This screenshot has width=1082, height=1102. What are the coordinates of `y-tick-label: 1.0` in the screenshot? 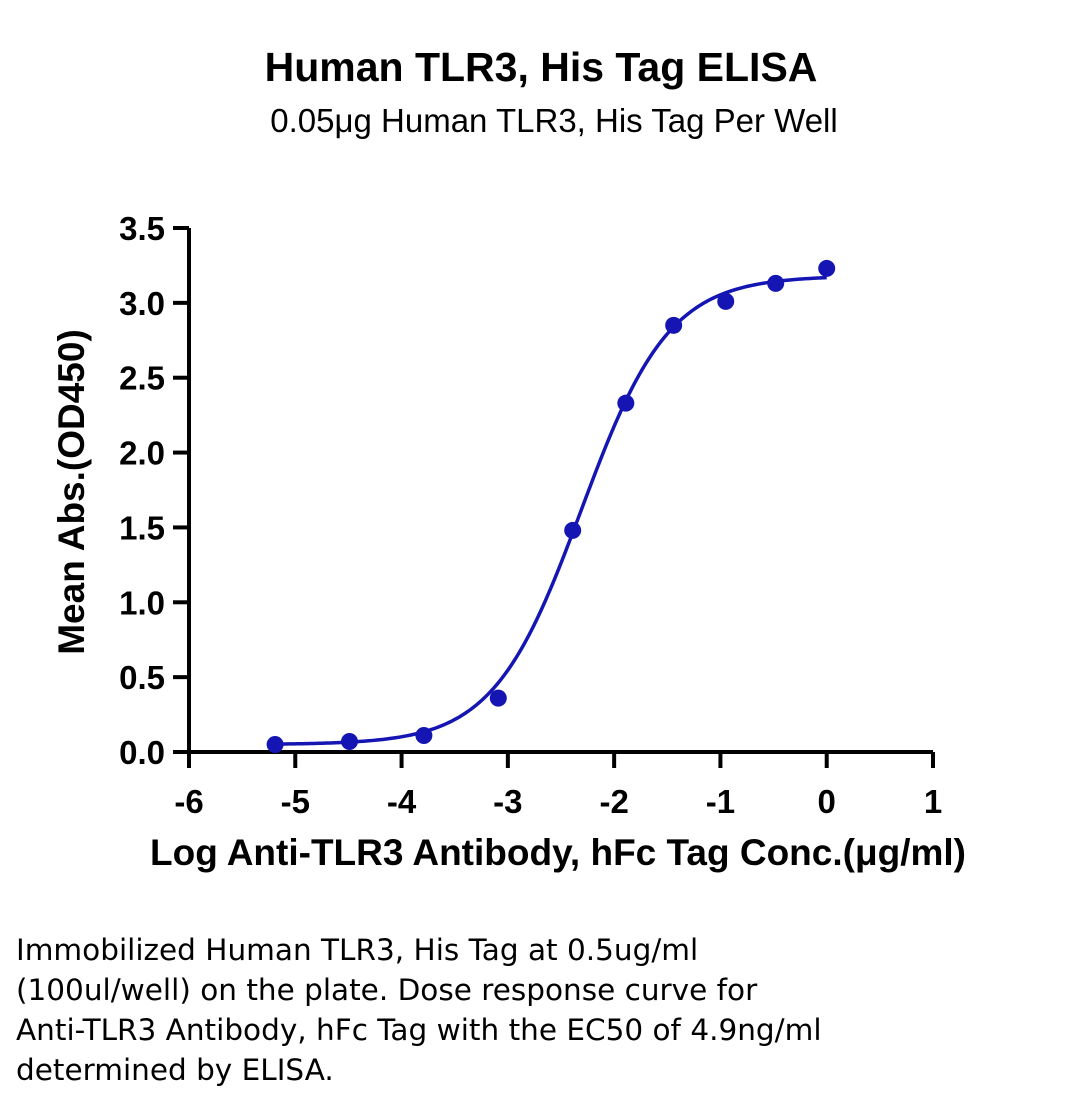 It's located at (142, 602).